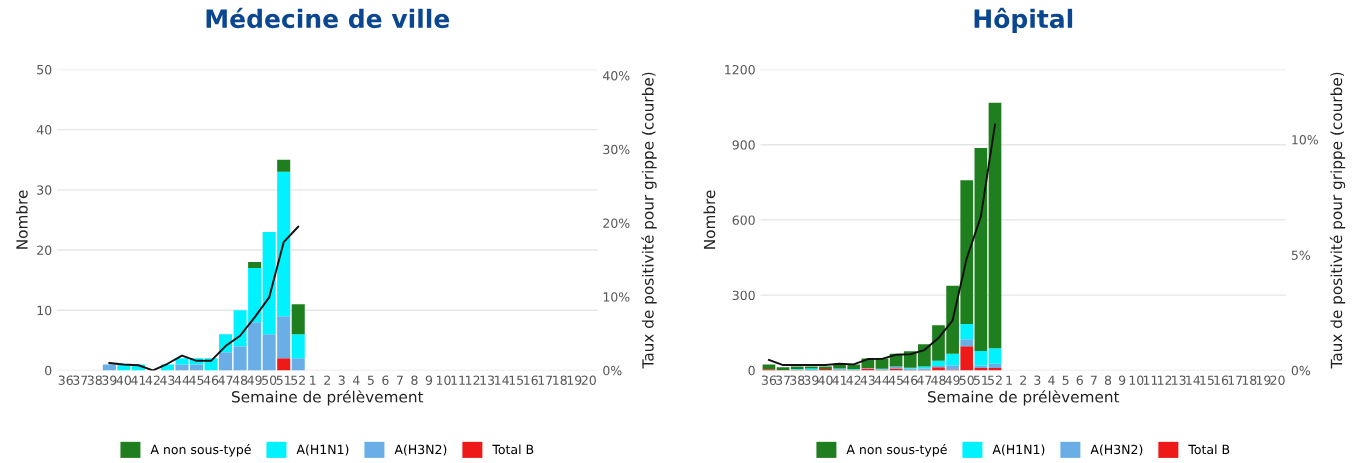 Image resolution: width=1358 pixels, height=463 pixels. I want to click on x-tick-label: 52, so click(995, 380).